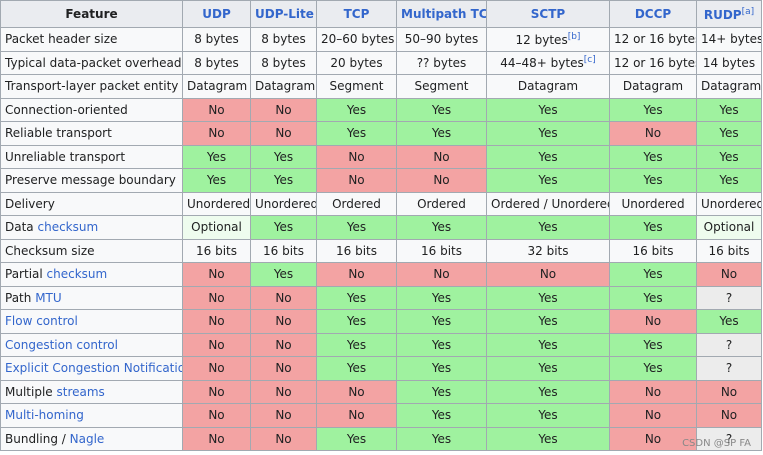  I want to click on column-link: UDP, so click(216, 14).